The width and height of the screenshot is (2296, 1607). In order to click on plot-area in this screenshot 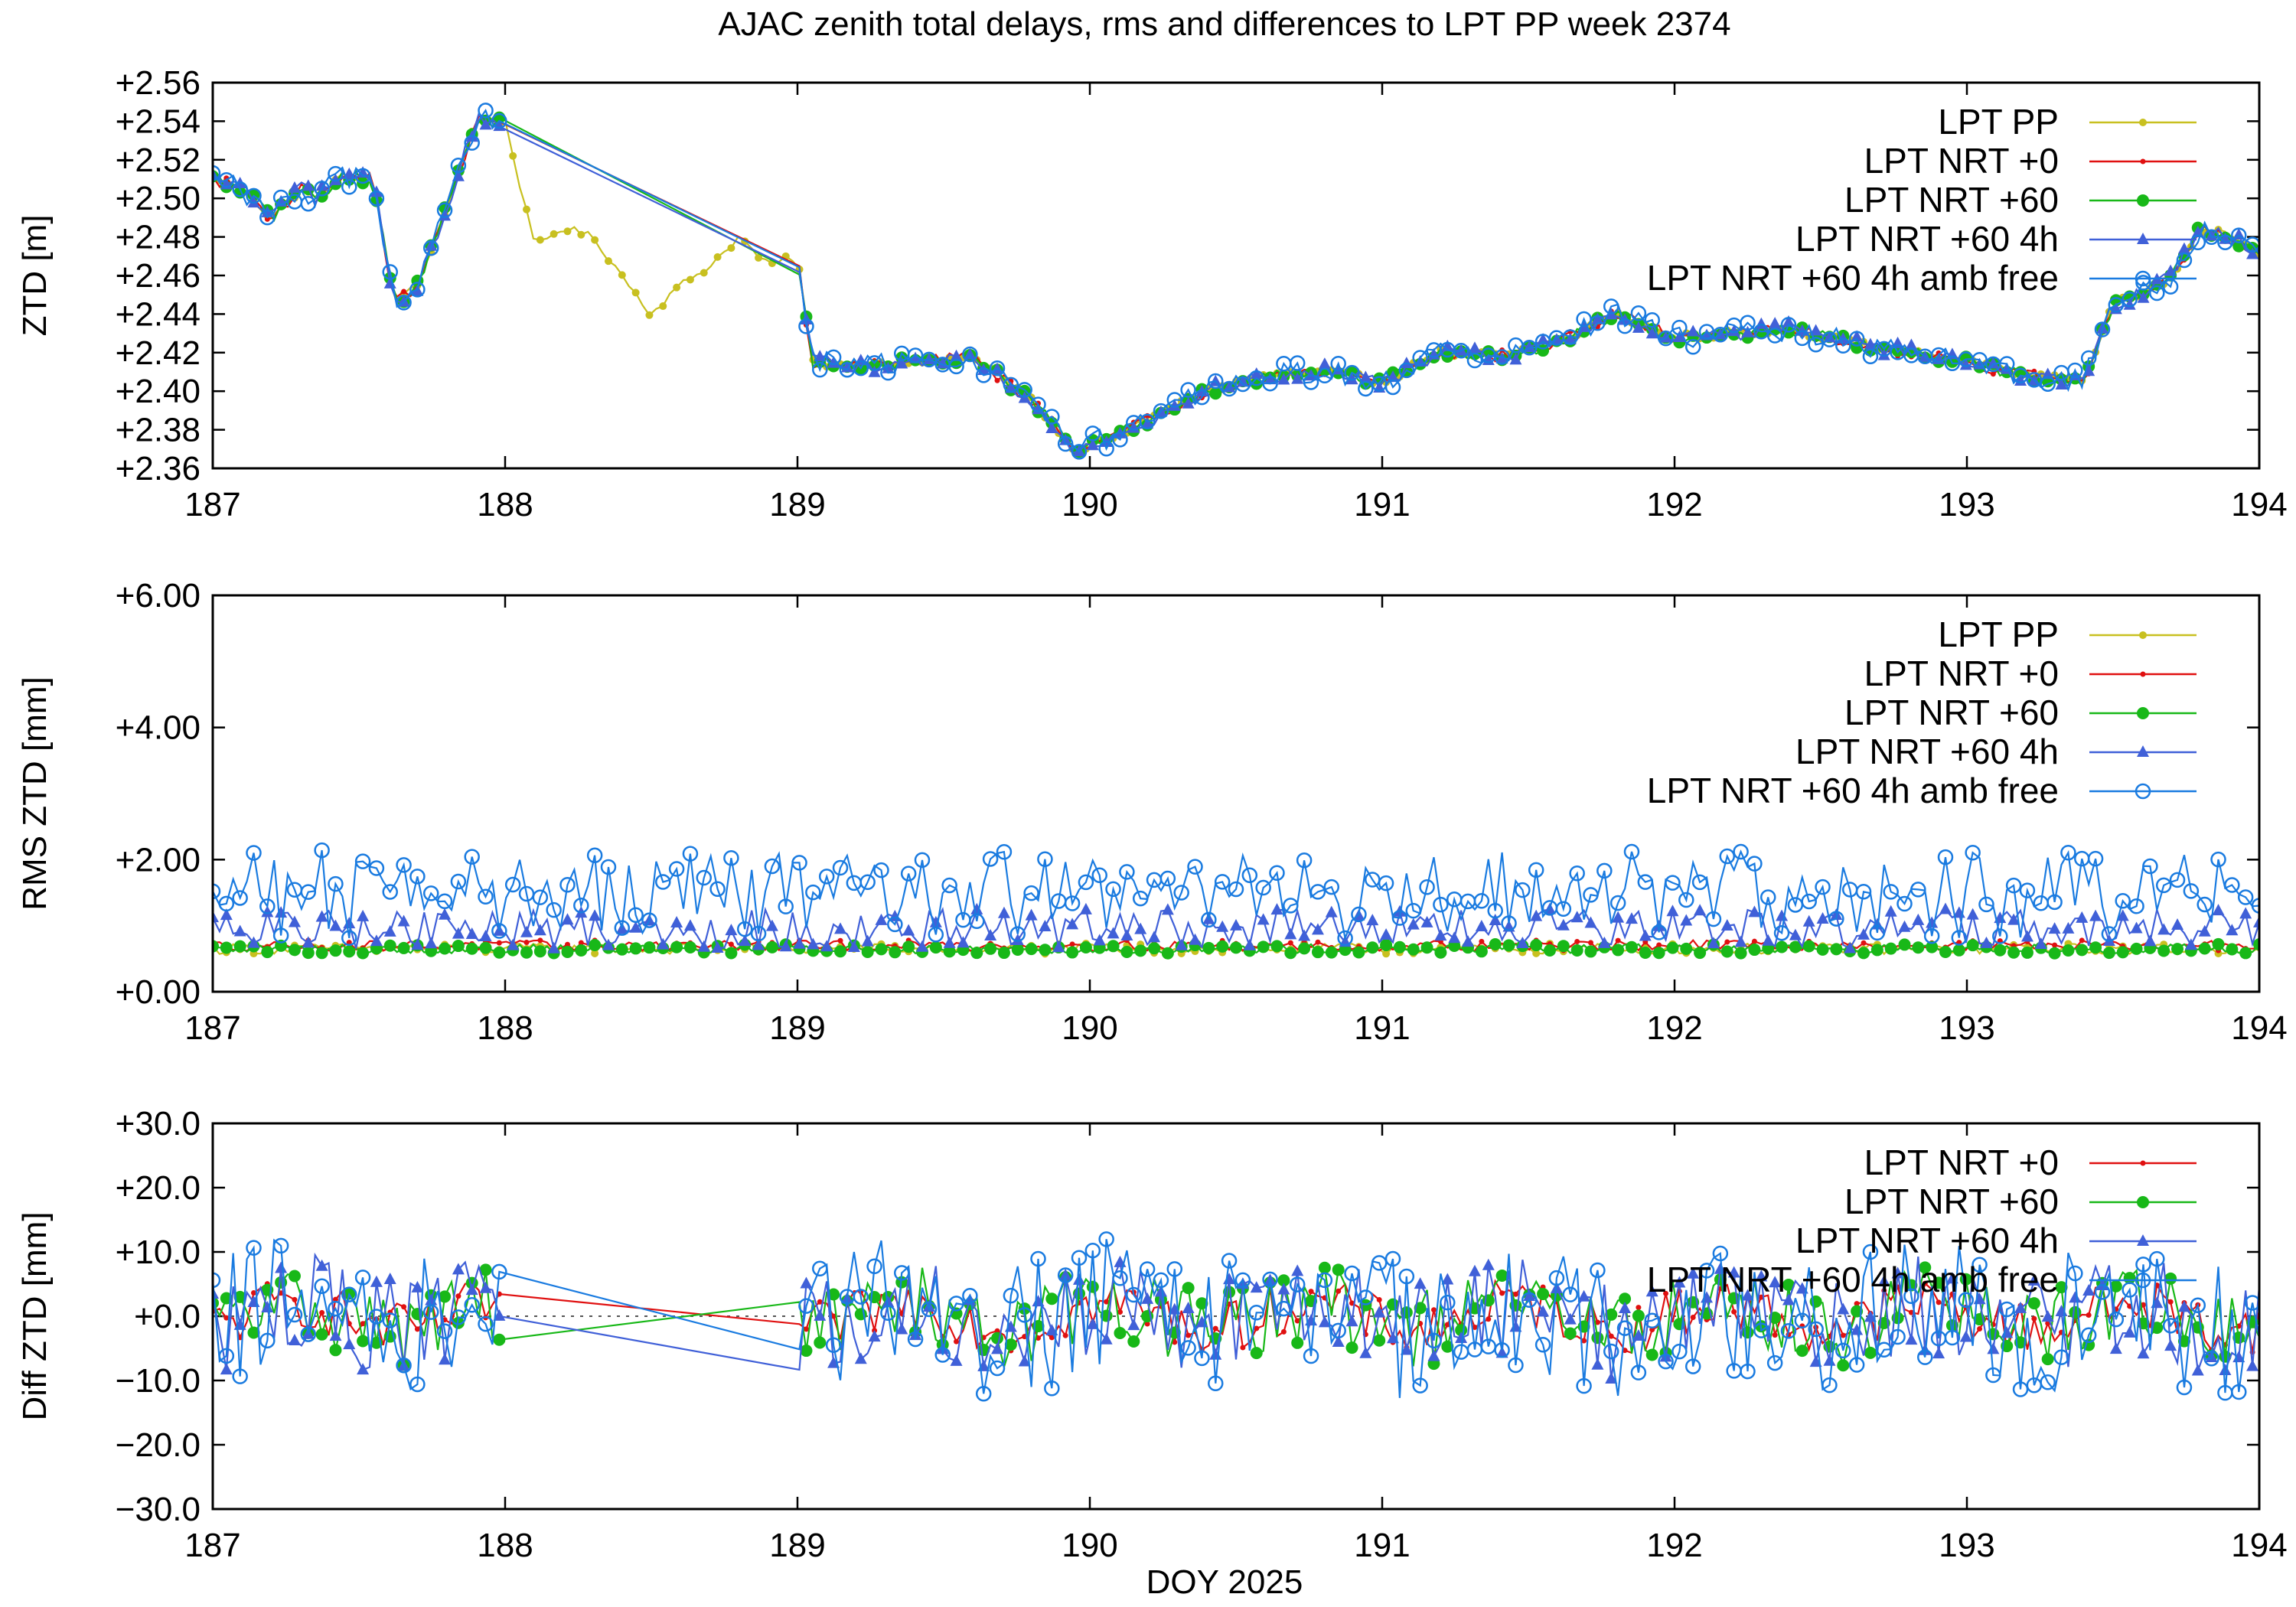, I will do `click(1236, 901)`.